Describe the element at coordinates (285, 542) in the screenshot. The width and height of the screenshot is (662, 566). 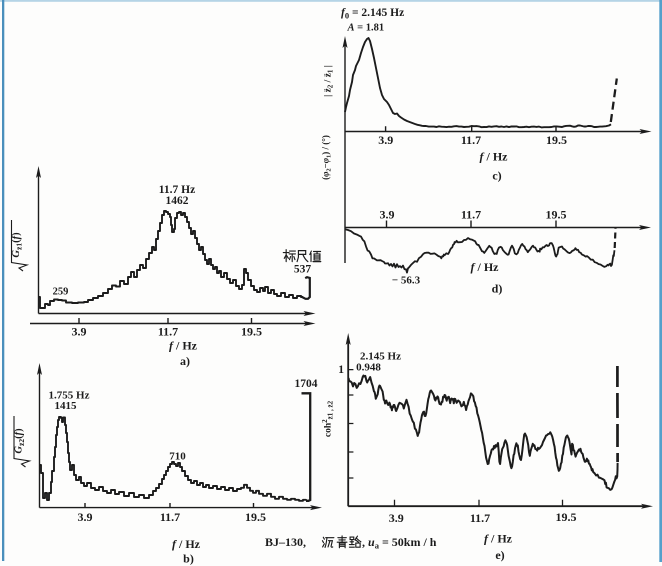
I see `svg-text: BJ–130,` at that location.